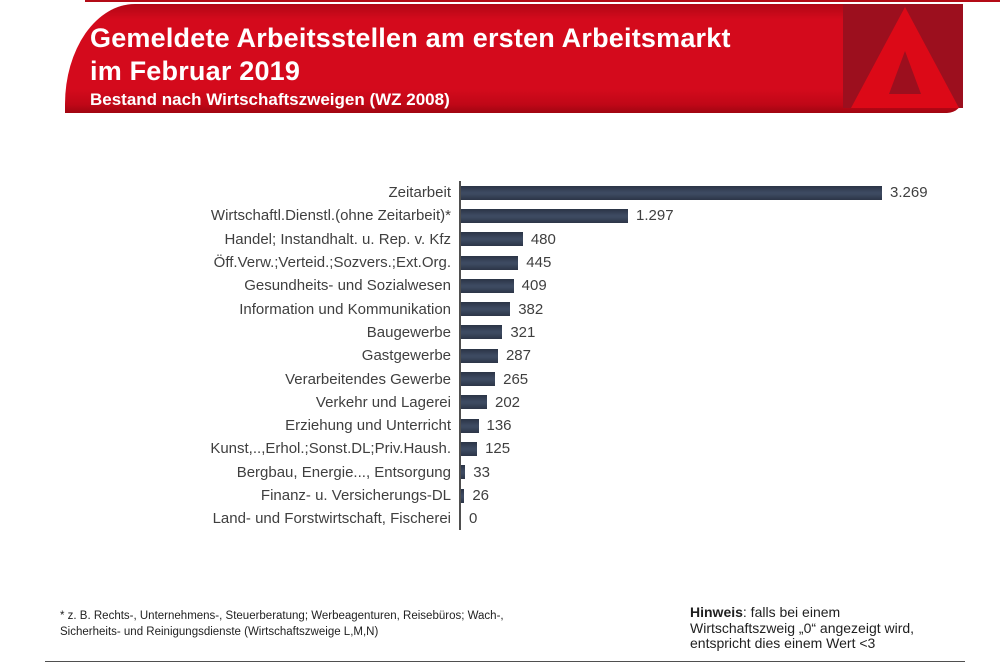  I want to click on category-label: Öff.Verw.;Verteid.;Sozvers.;Ext.Org., so click(332, 263).